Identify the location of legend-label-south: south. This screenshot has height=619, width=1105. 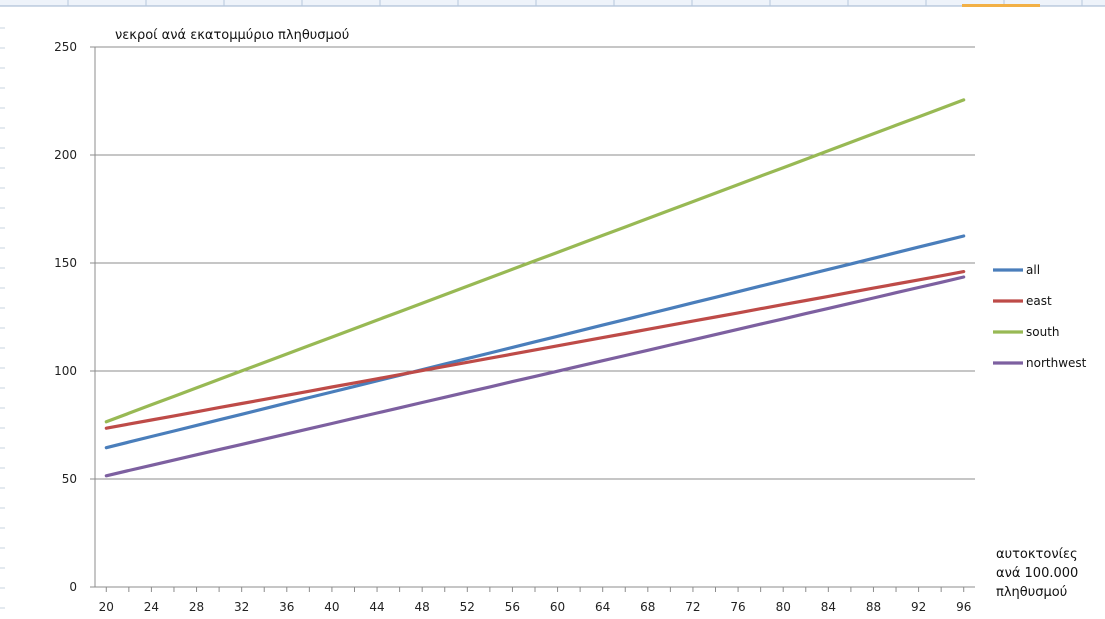
(1043, 332).